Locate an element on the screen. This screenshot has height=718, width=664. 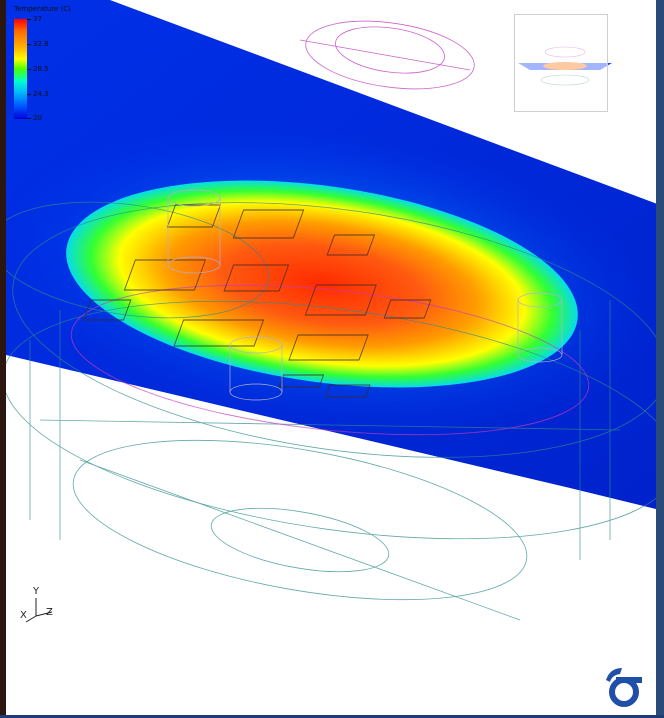
legend-label-max: 37 is located at coordinates (37, 19).